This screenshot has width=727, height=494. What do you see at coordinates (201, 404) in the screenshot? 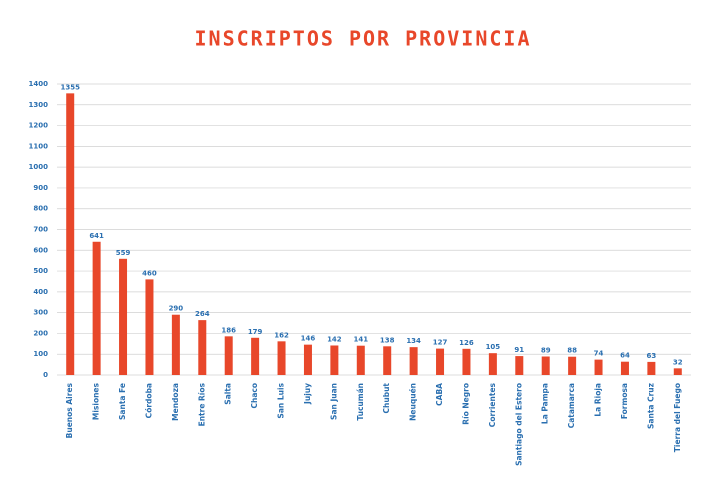
I see `x-tick-label: Entre Ríos` at bounding box center [201, 404].